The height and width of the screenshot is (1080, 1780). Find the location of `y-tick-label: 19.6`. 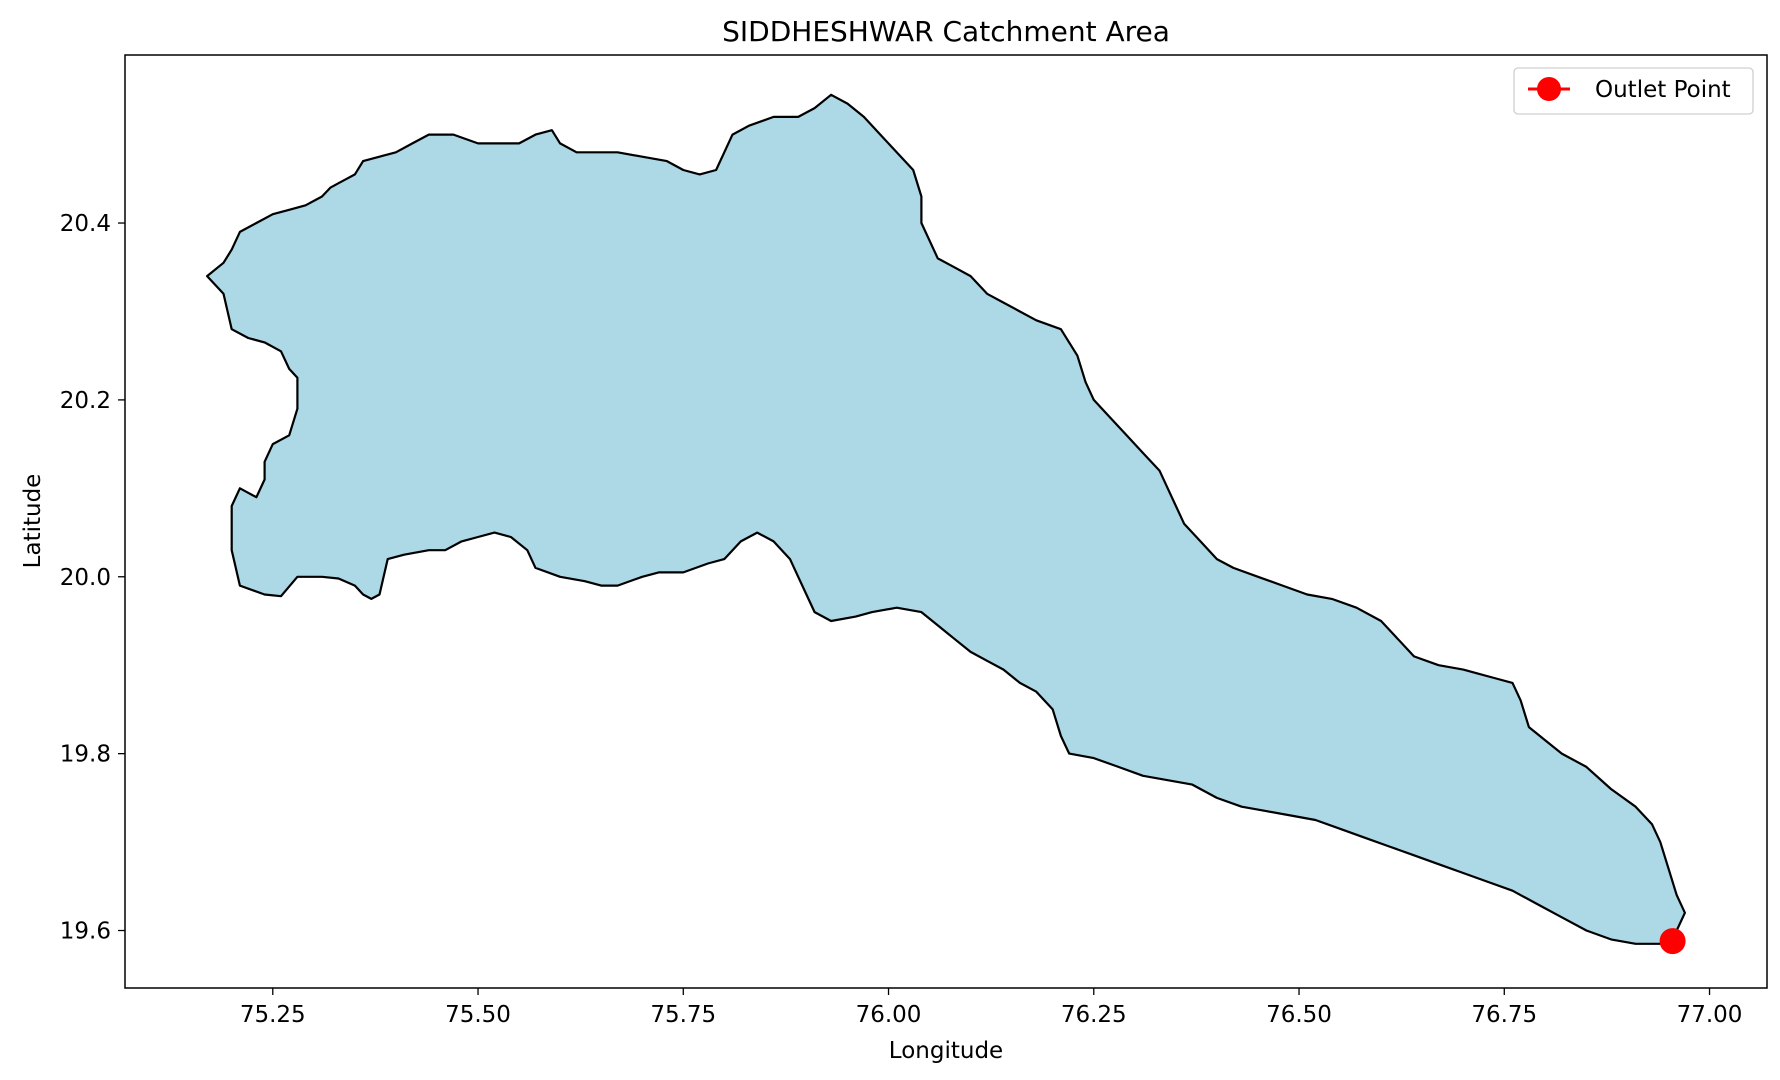

y-tick-label: 19.6 is located at coordinates (85, 932).